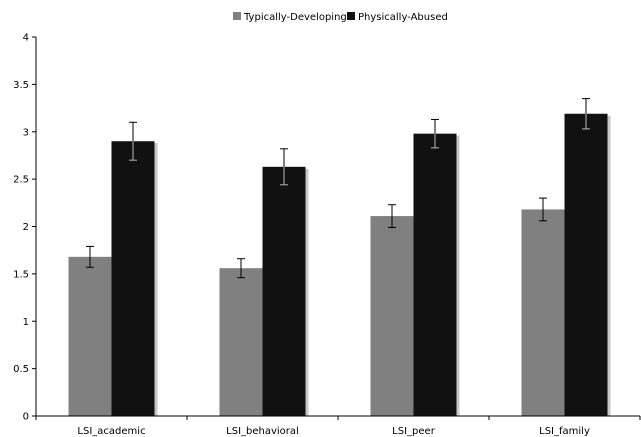 The image size is (641, 437). I want to click on legend-label: Typically-Developing, so click(295, 17).